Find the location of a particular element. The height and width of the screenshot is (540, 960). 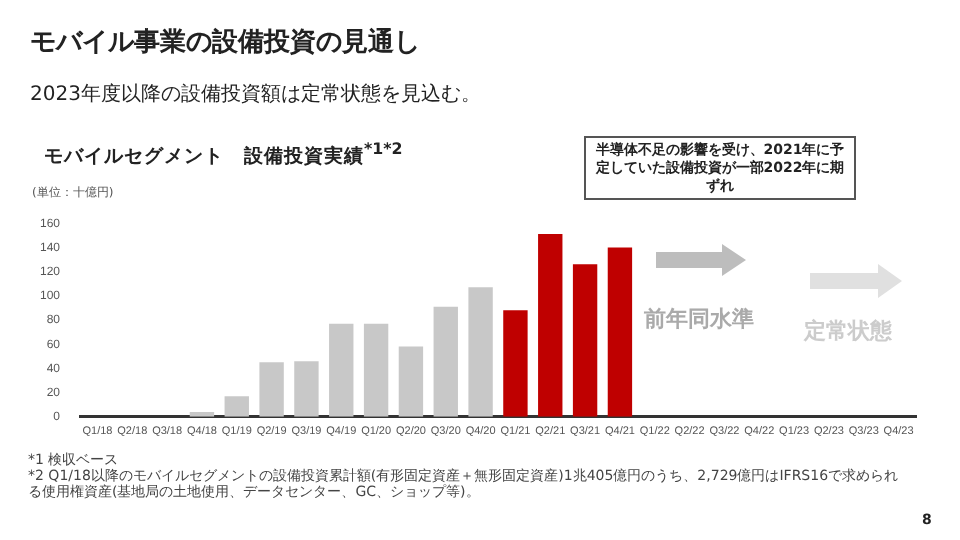

text: モバイルセグメント 設備投資実績$^{*1*2}$ is located at coordinates (223, 155).